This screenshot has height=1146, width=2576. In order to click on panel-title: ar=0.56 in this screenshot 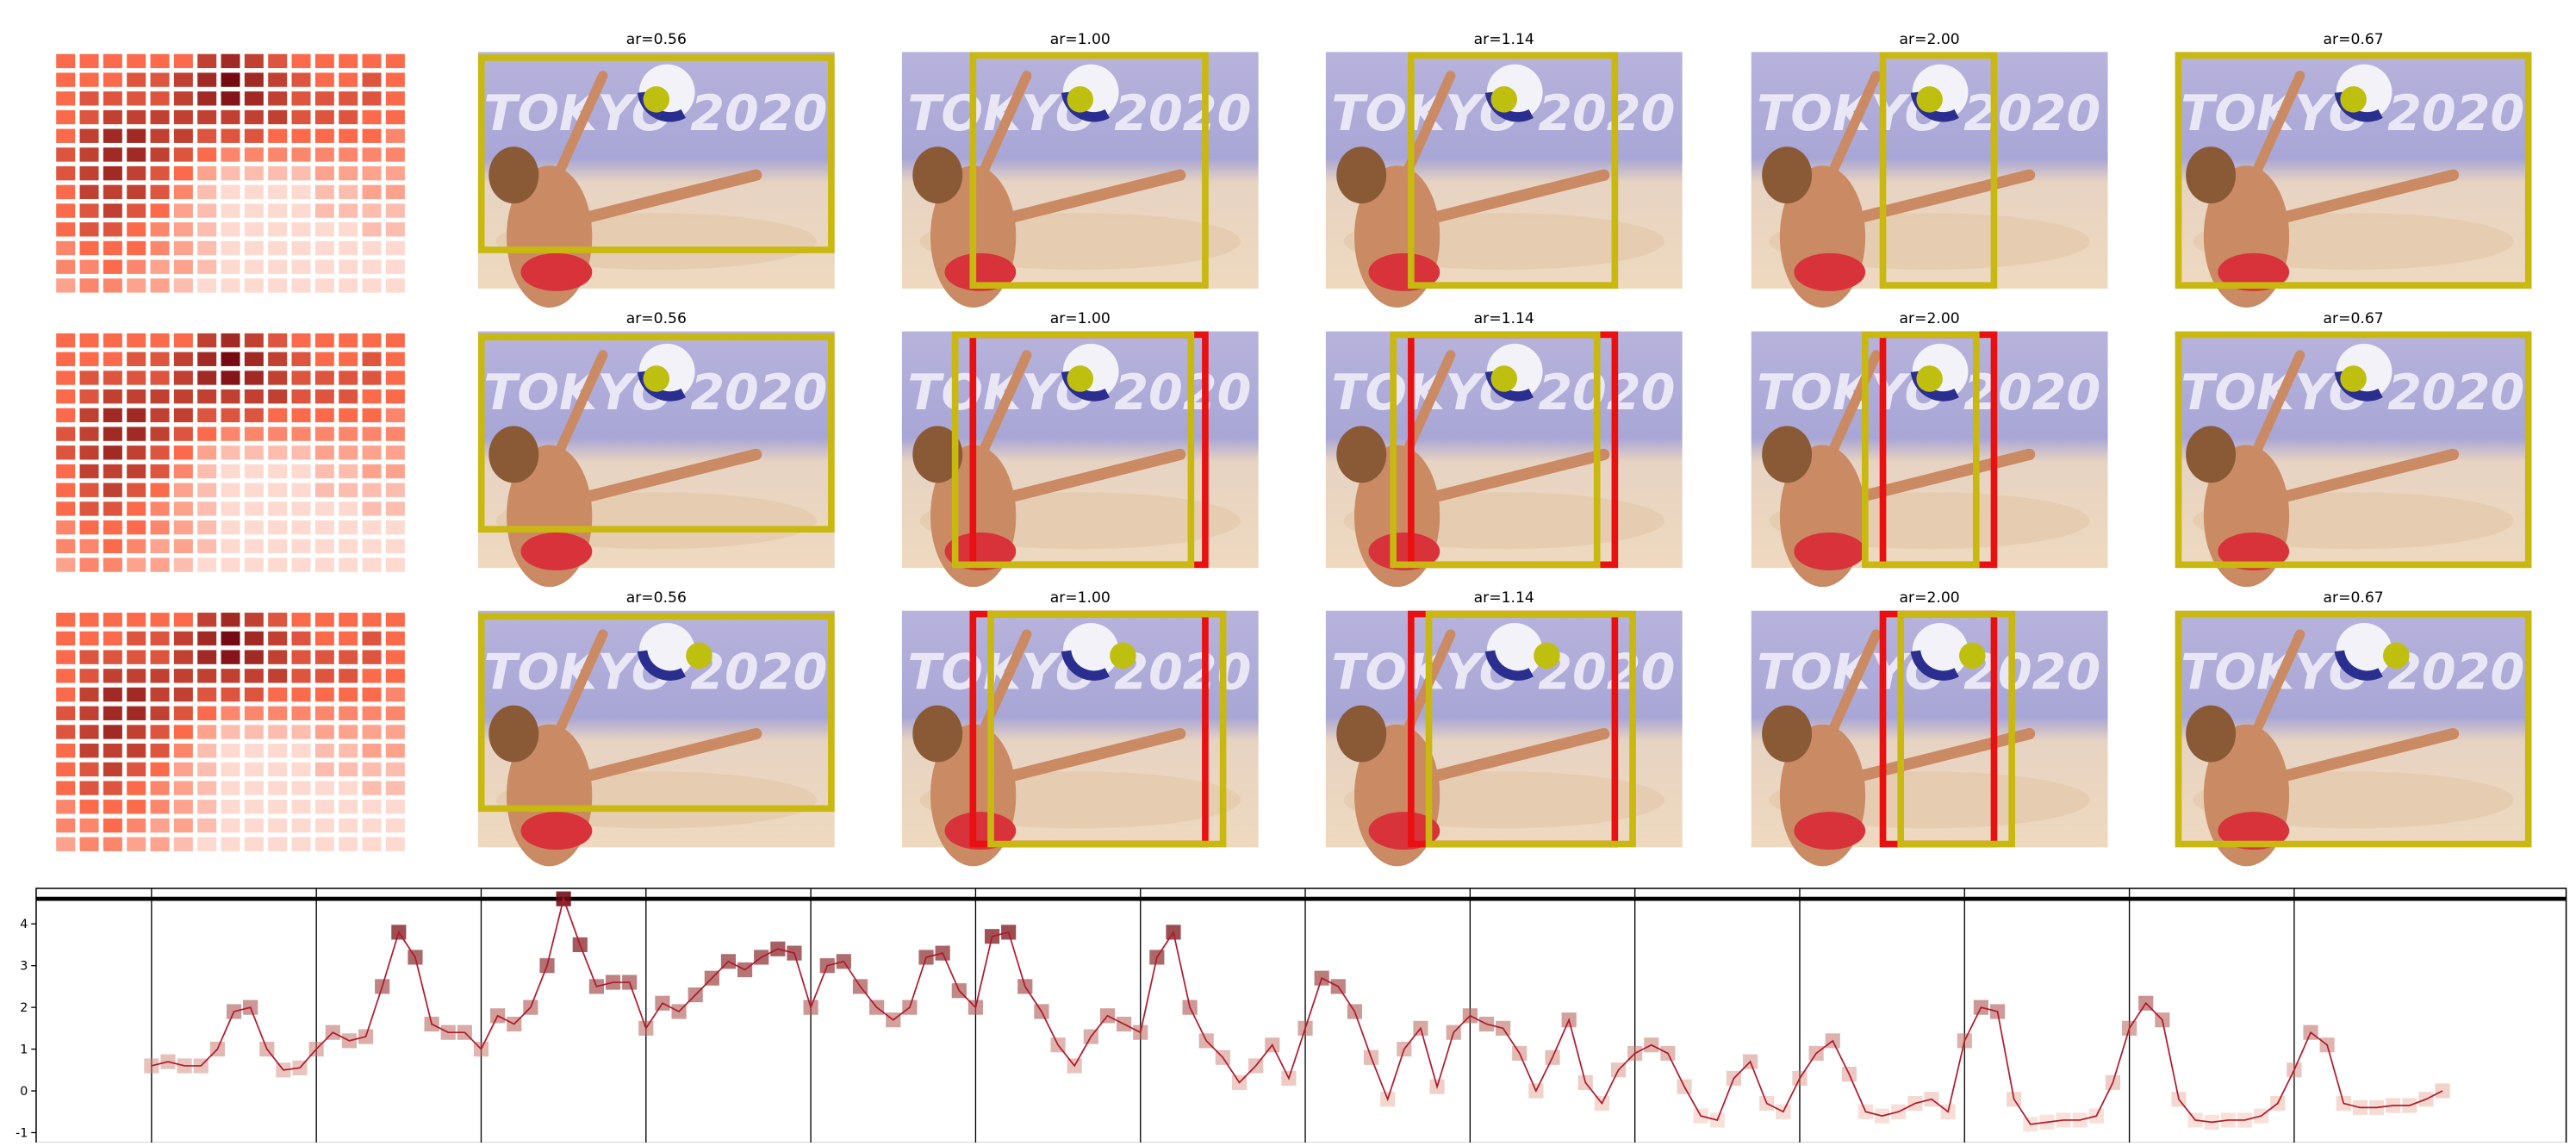, I will do `click(657, 598)`.